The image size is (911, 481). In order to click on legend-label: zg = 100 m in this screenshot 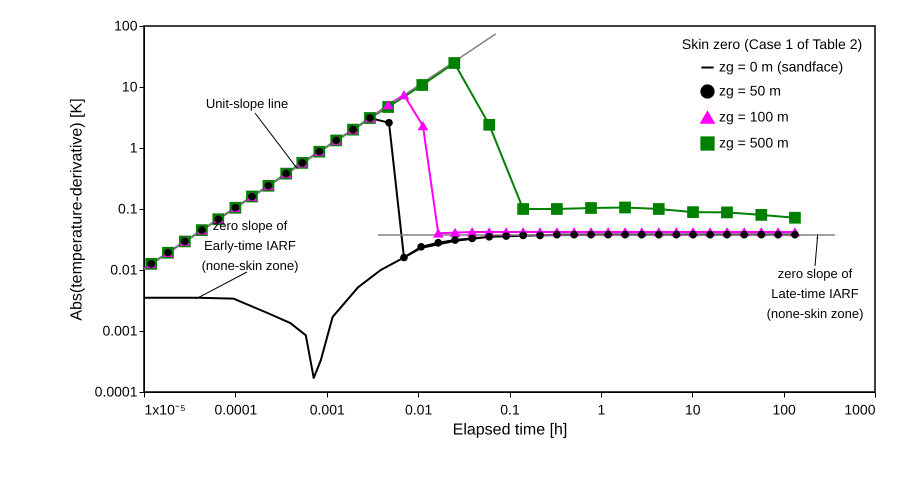, I will do `click(754, 116)`.